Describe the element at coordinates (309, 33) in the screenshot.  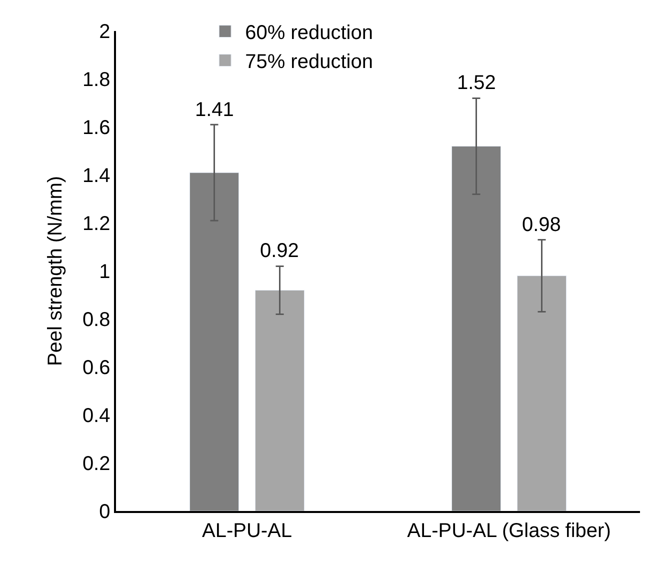
I see `legend-label: 60% reduction` at that location.